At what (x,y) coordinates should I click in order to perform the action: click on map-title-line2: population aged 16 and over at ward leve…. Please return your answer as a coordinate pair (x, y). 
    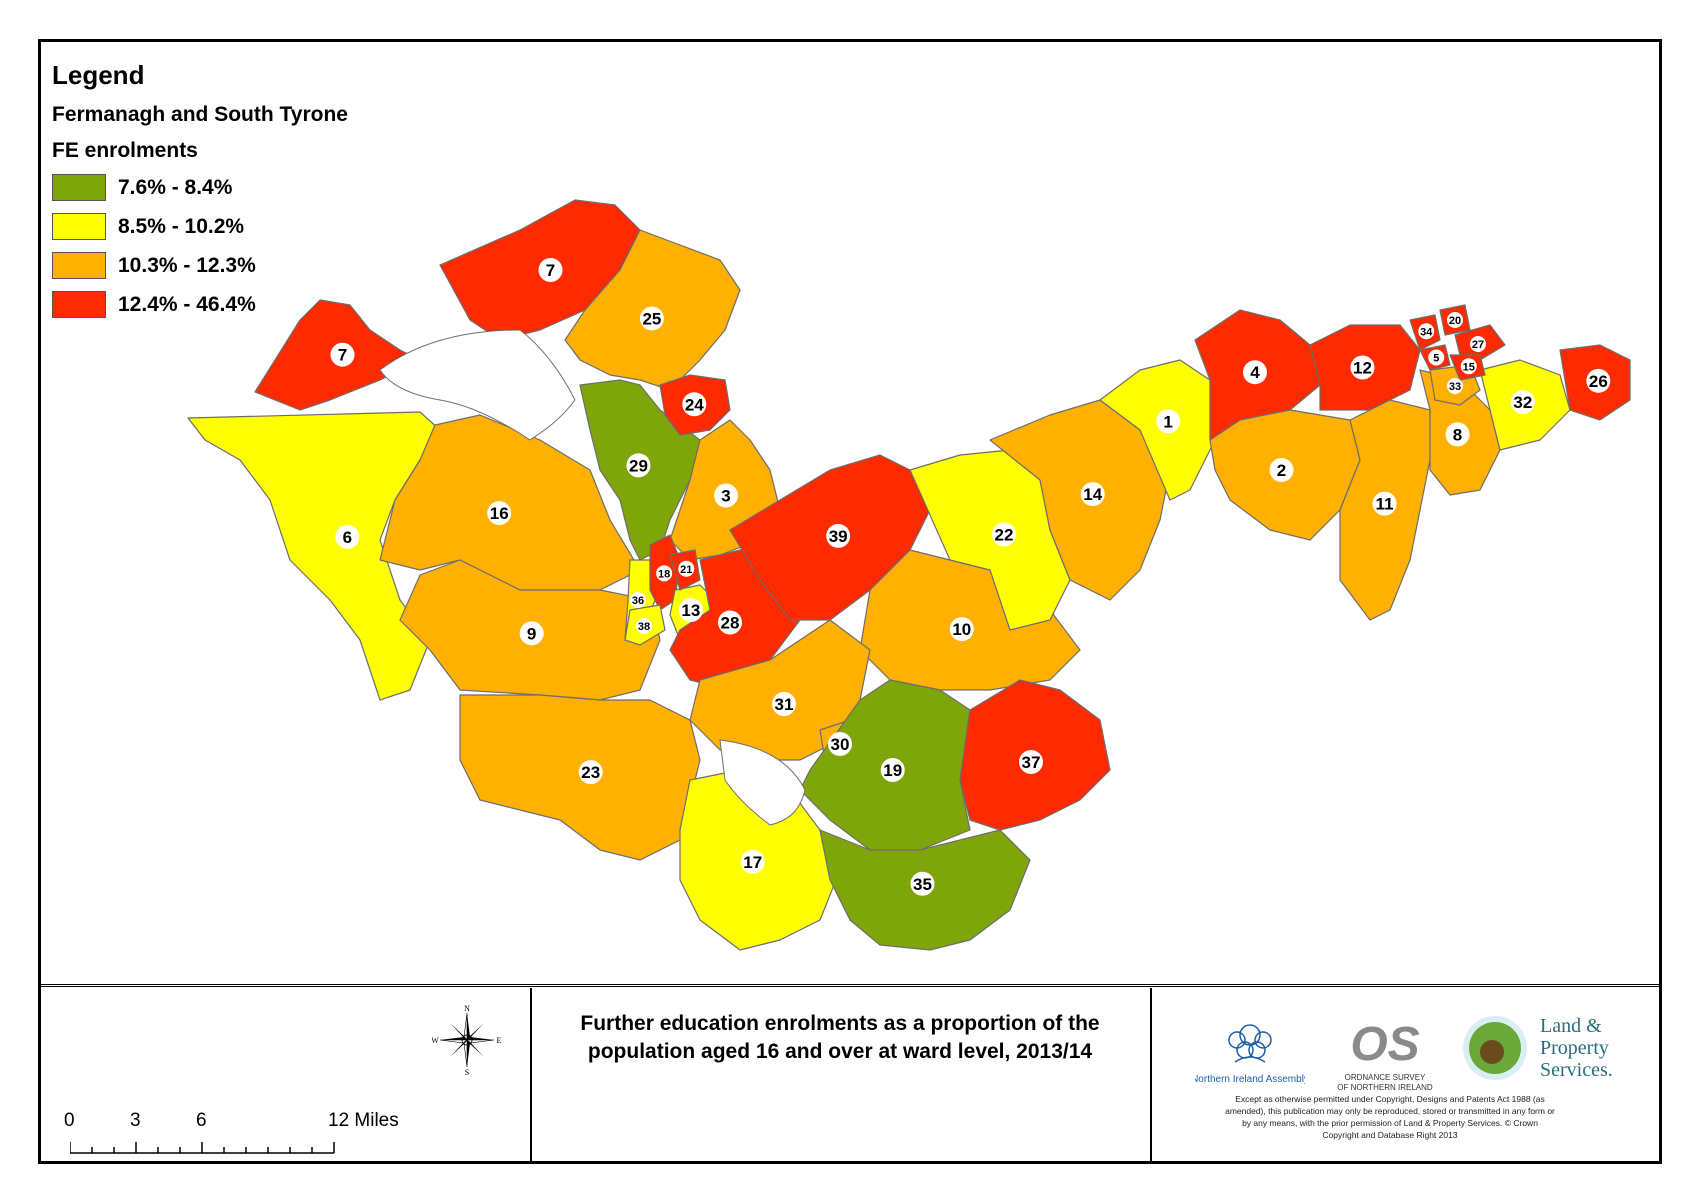
    Looking at the image, I should click on (840, 1051).